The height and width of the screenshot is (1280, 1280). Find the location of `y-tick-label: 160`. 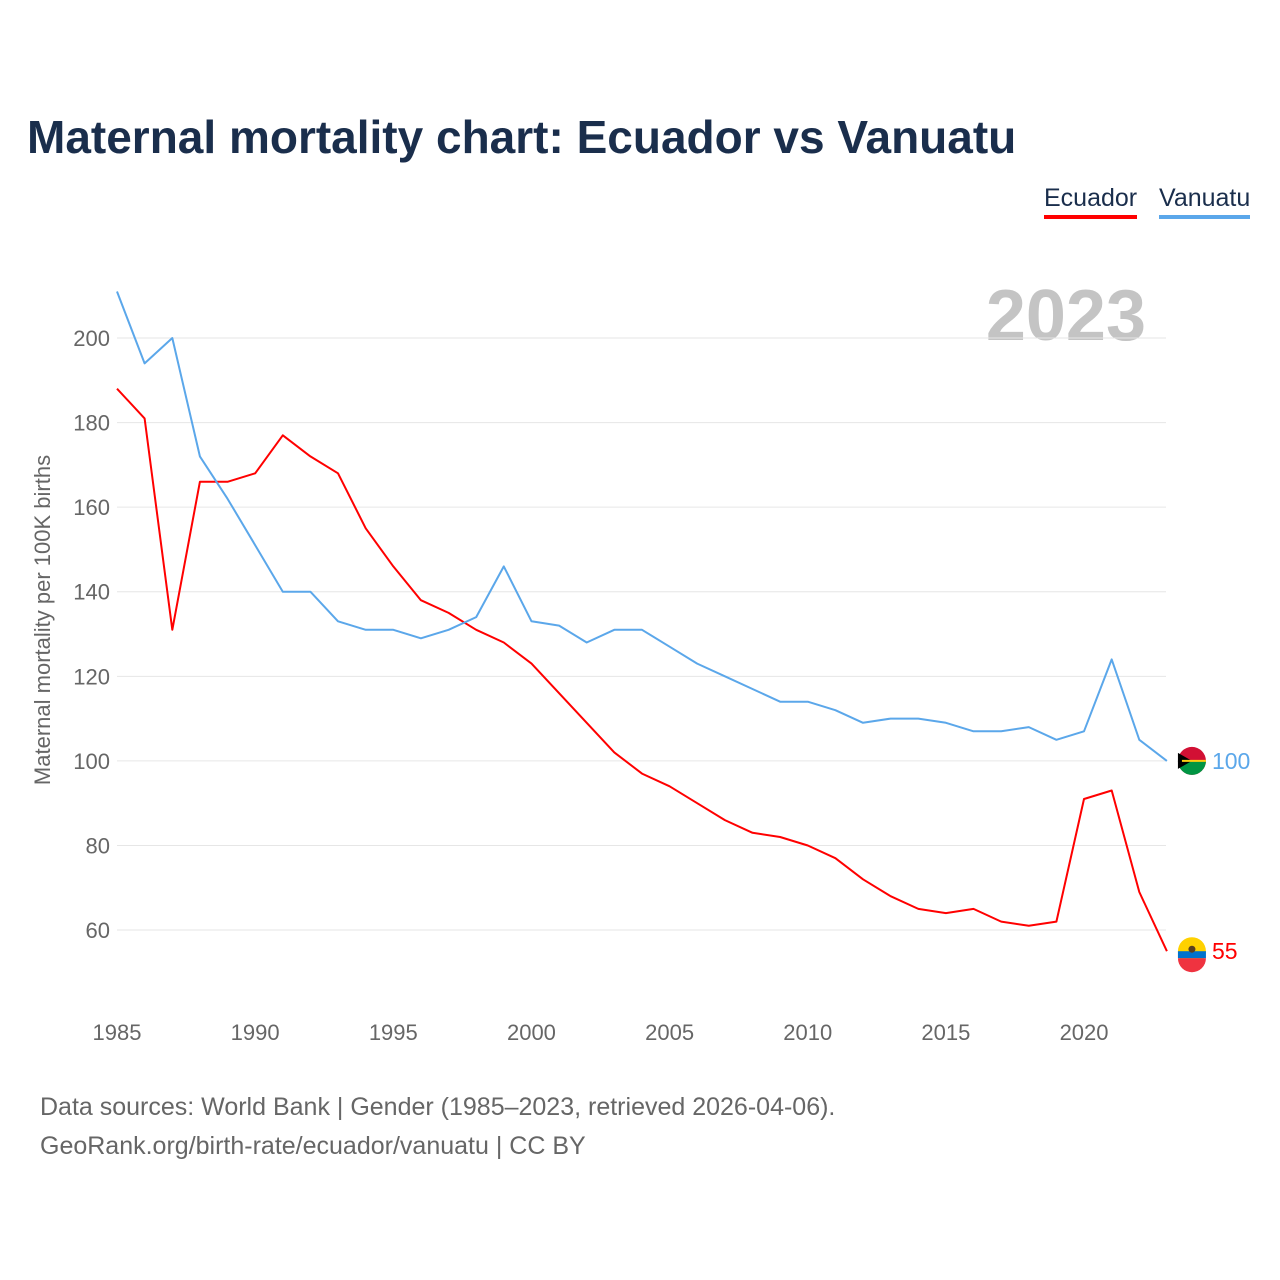

y-tick-label: 160 is located at coordinates (91, 507).